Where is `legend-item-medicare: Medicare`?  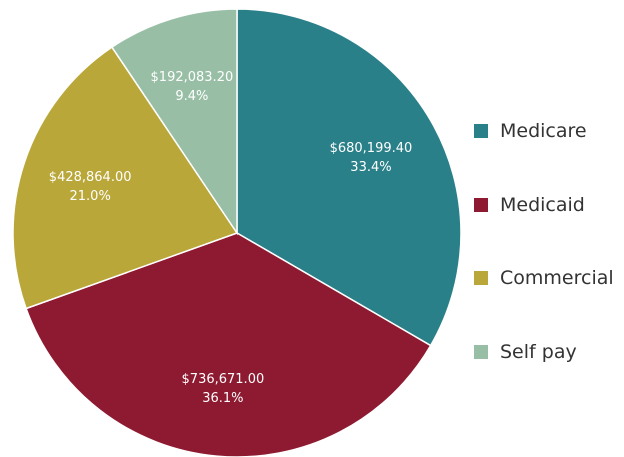
legend-item-medicare: Medicare is located at coordinates (548, 131).